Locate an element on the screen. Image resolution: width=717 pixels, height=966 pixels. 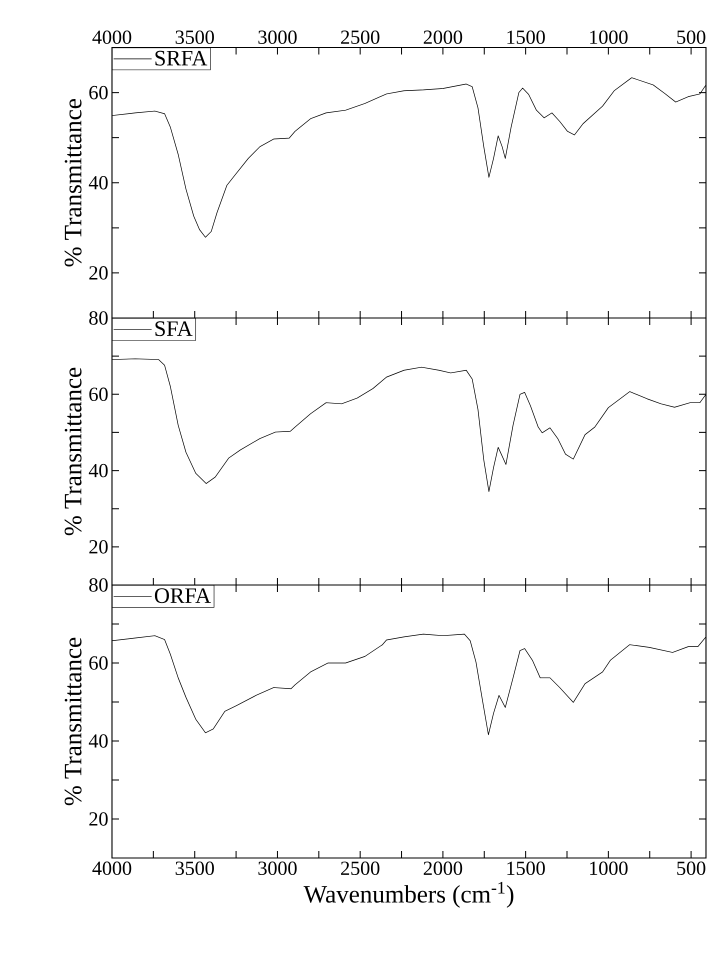
legend-label: SFA is located at coordinates (174, 328).